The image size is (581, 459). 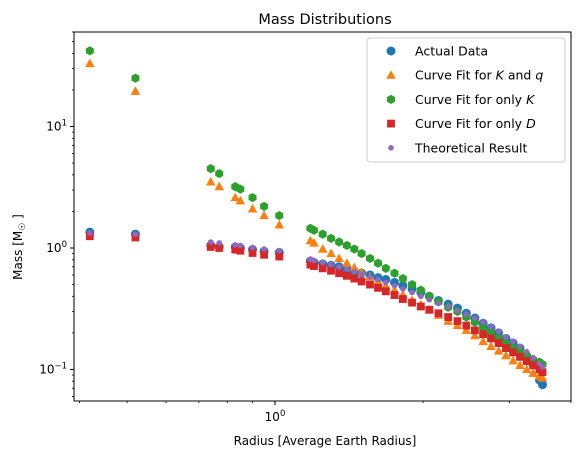 What do you see at coordinates (475, 99) in the screenshot?
I see `legend-label-3: Curve Fit for only K` at bounding box center [475, 99].